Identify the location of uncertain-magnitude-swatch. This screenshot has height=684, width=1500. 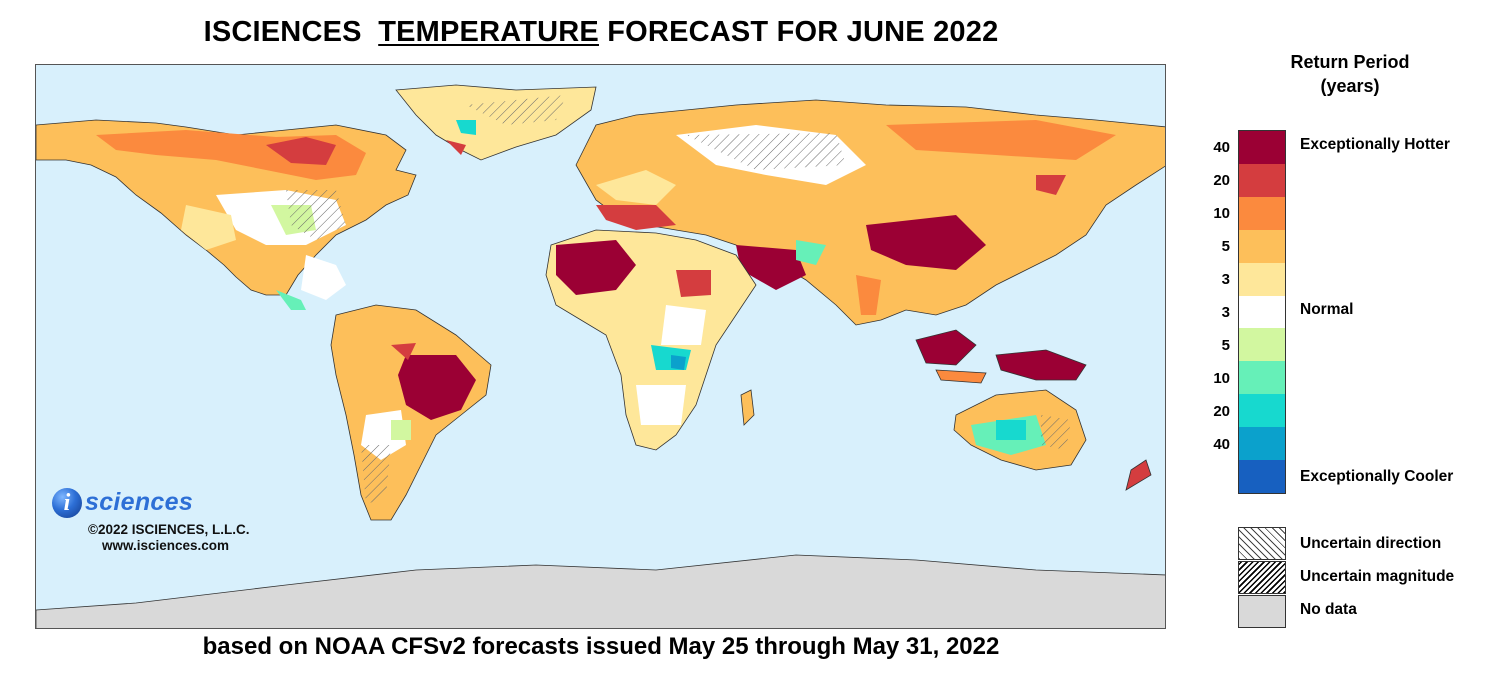
(1262, 577).